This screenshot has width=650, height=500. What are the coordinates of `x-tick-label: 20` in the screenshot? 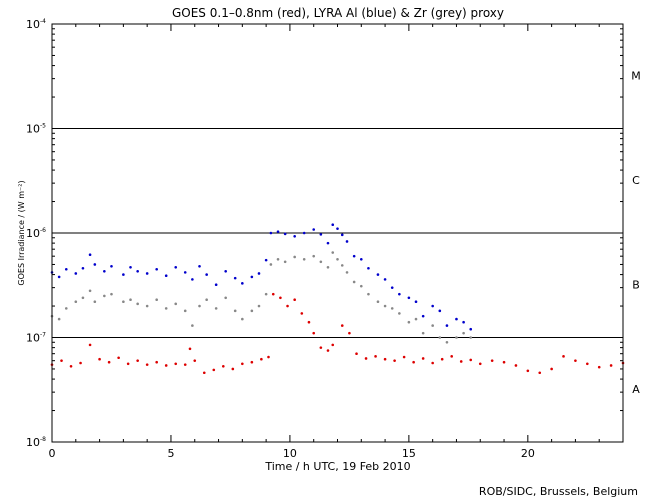 It's located at (528, 453).